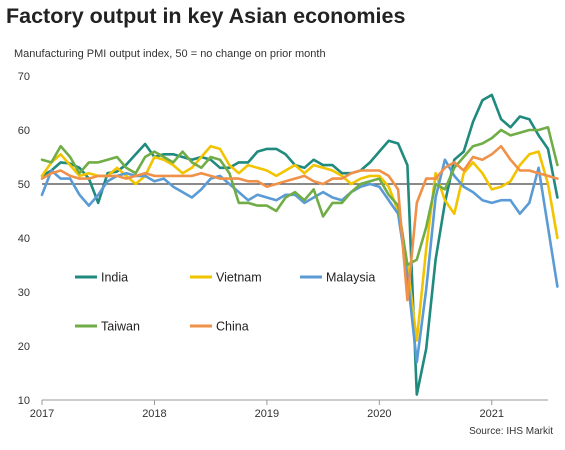  What do you see at coordinates (24, 131) in the screenshot?
I see `y-tick-label: 60` at bounding box center [24, 131].